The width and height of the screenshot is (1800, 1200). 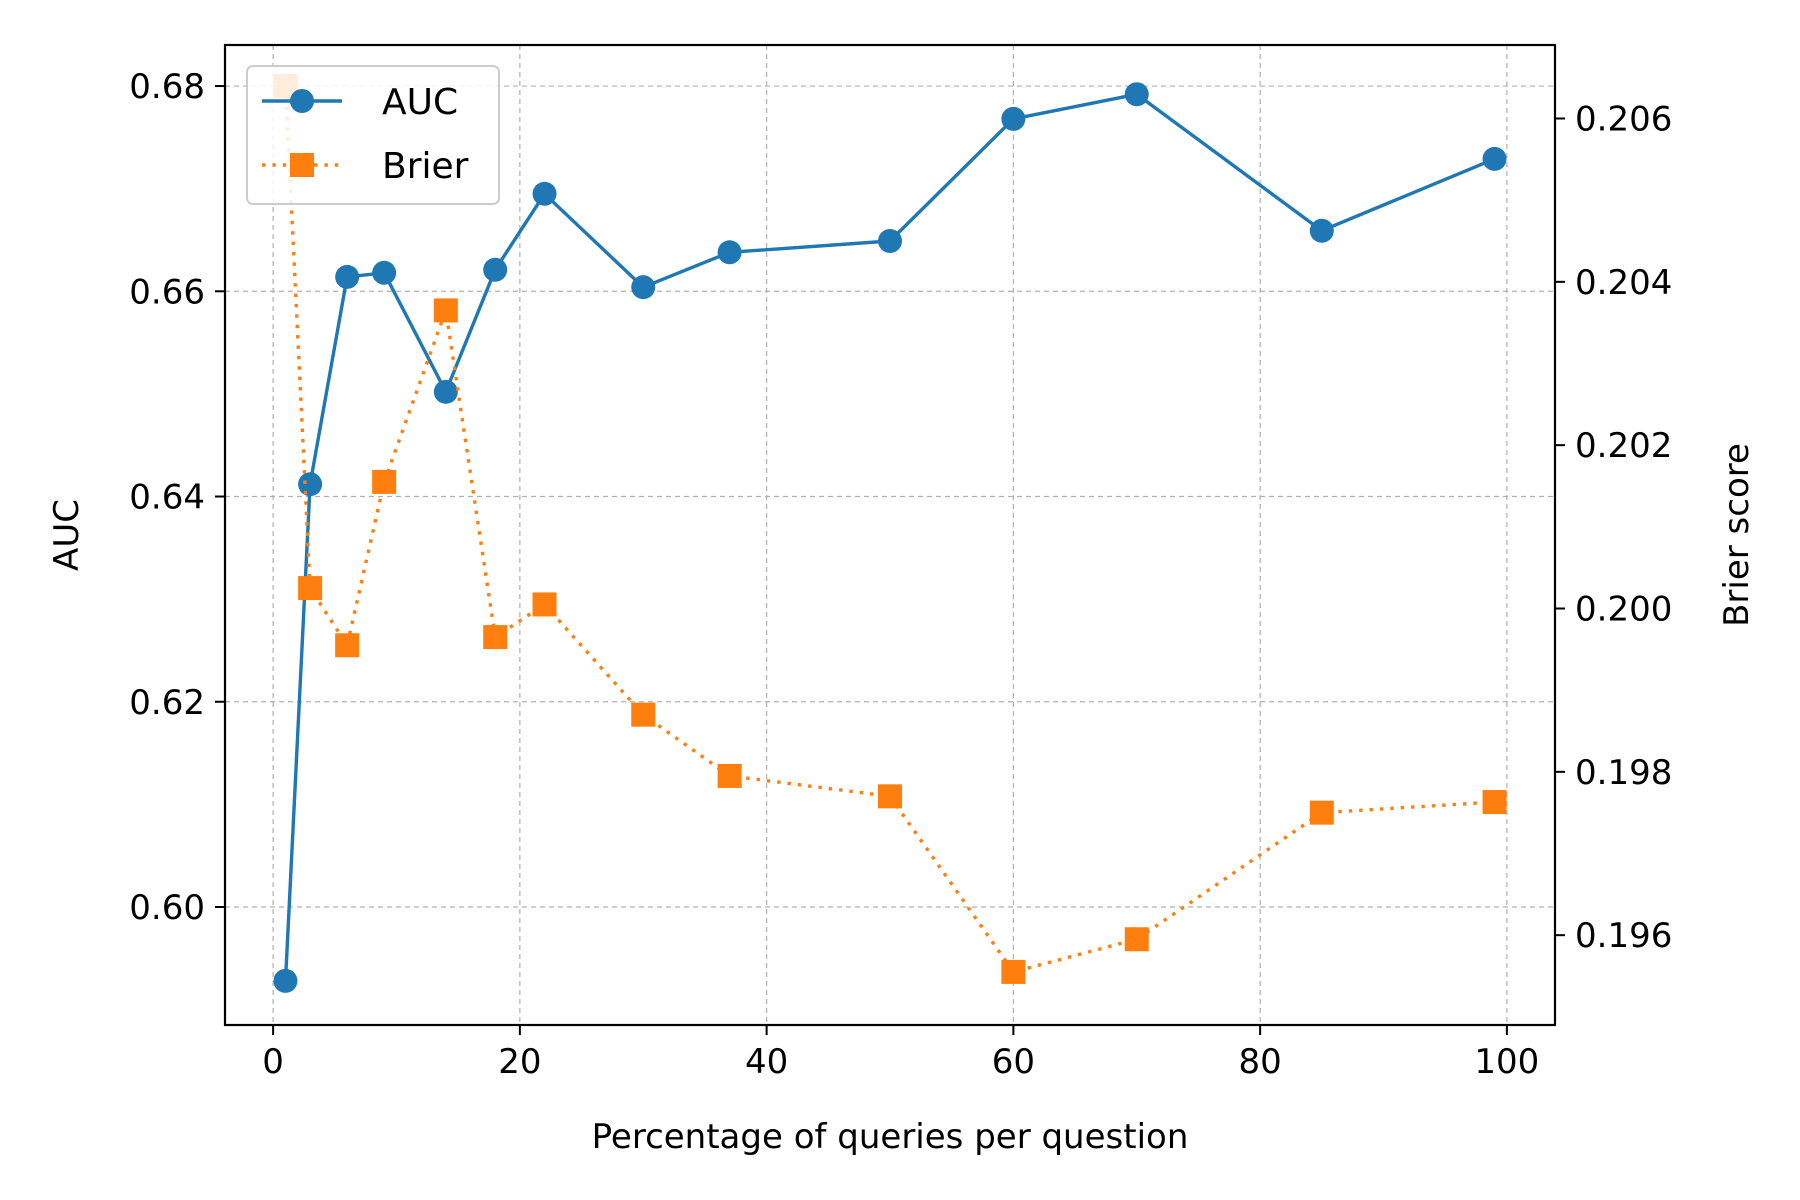 What do you see at coordinates (1506, 1062) in the screenshot?
I see `x-tick-label: 100` at bounding box center [1506, 1062].